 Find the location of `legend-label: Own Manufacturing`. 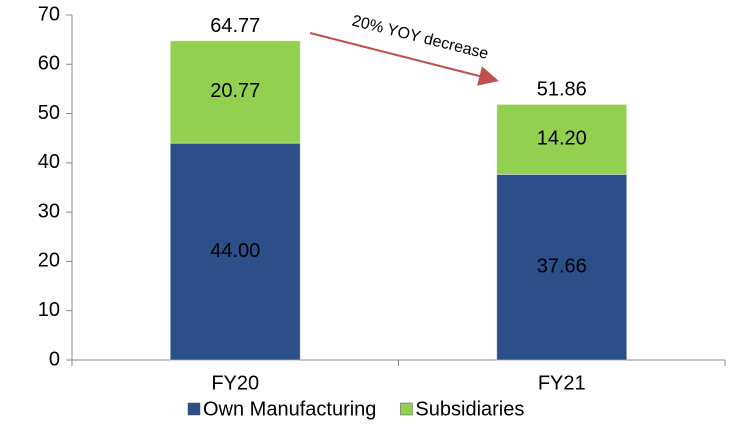

legend-label: Own Manufacturing is located at coordinates (289, 409).